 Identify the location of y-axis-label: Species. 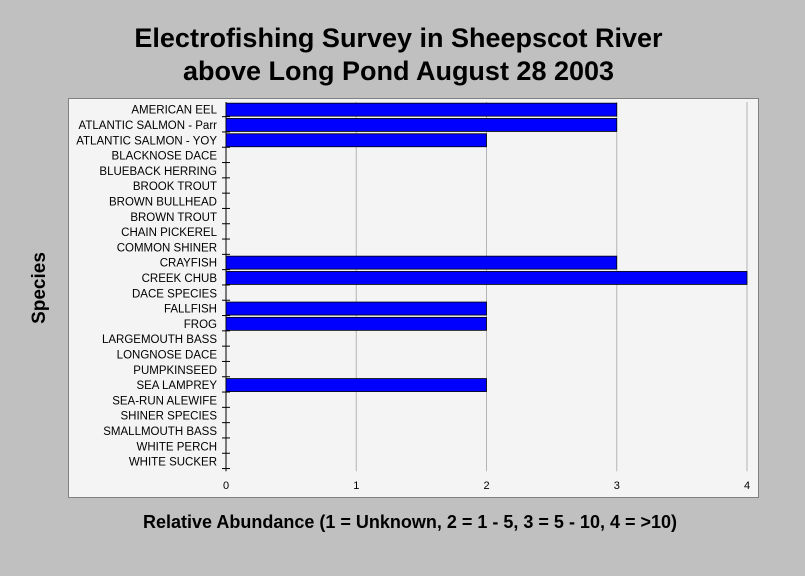
(39, 288).